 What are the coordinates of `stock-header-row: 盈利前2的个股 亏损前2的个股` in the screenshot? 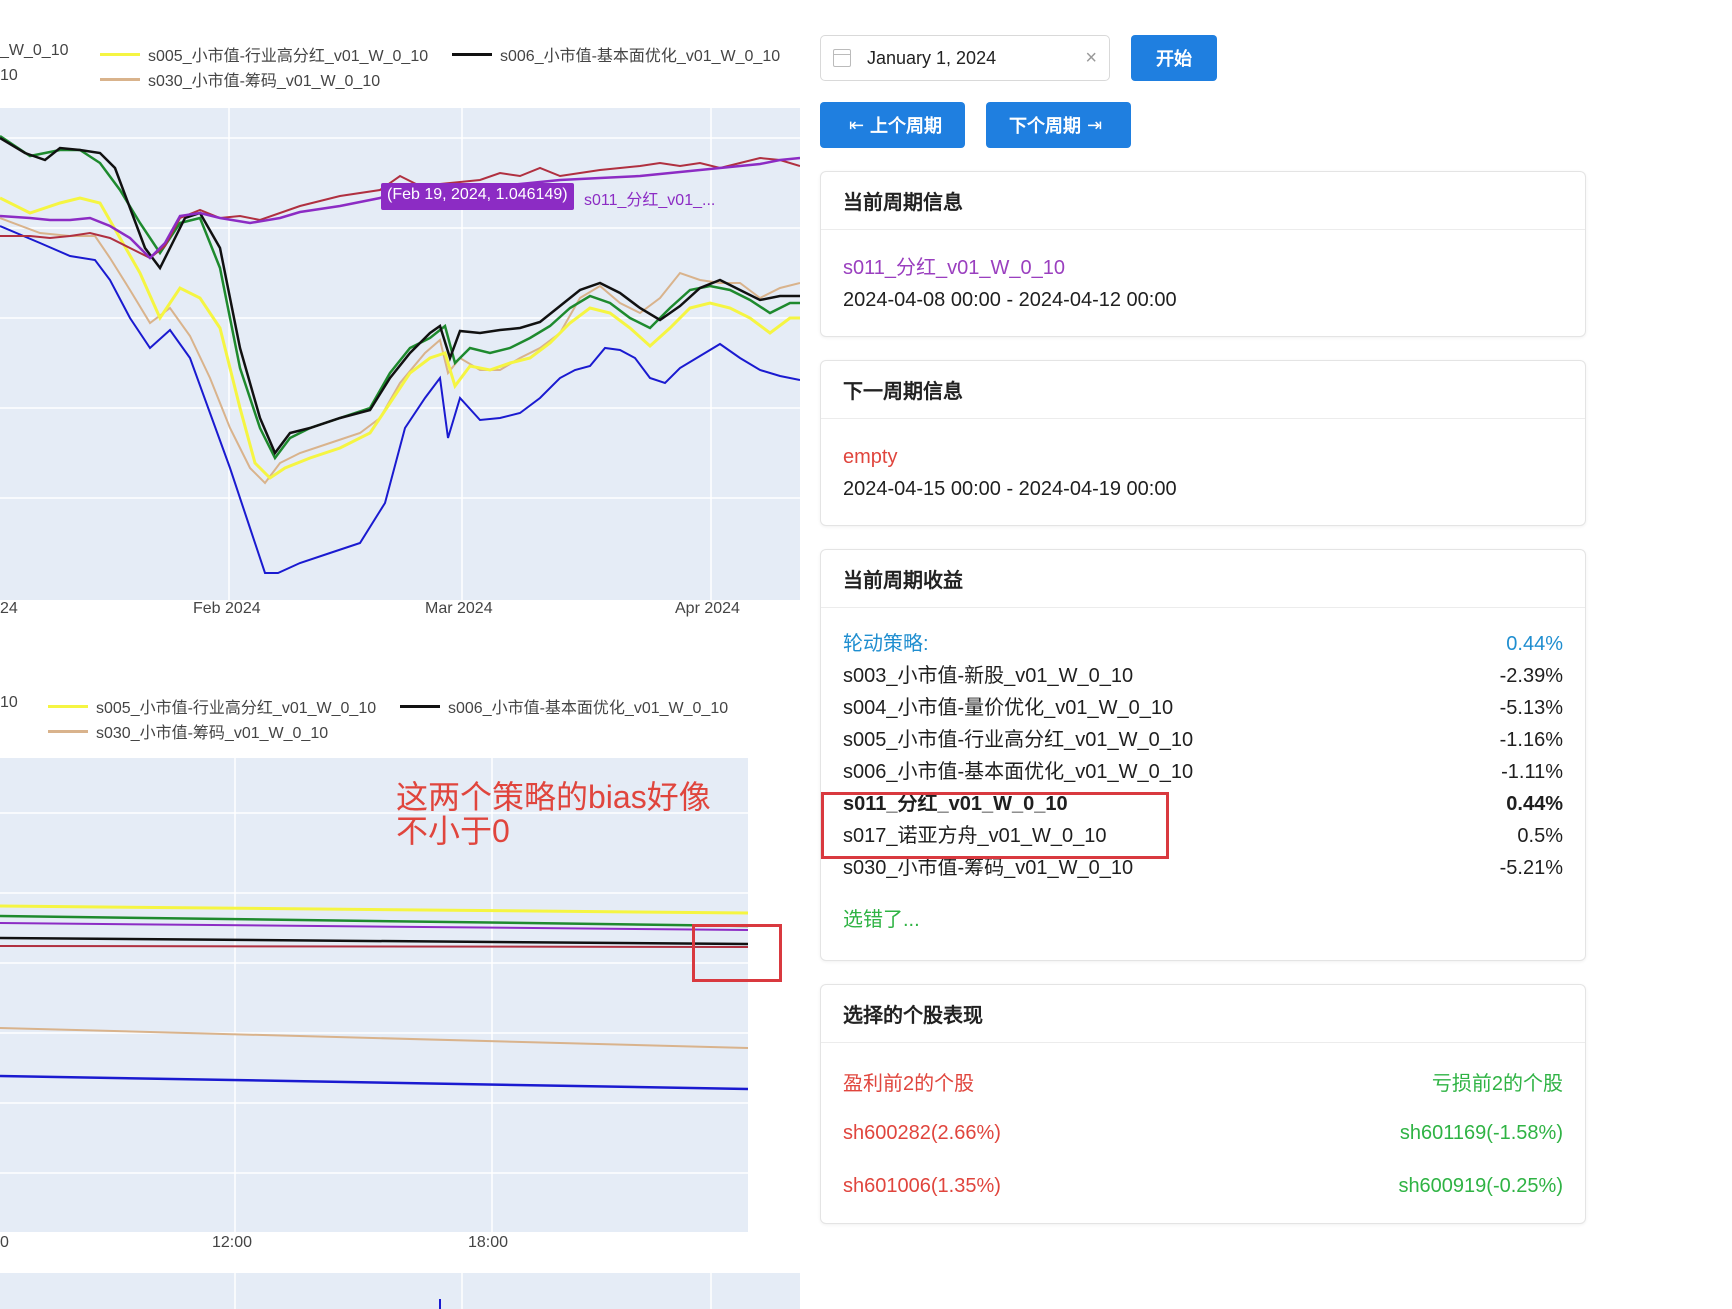 It's located at (1203, 1081).